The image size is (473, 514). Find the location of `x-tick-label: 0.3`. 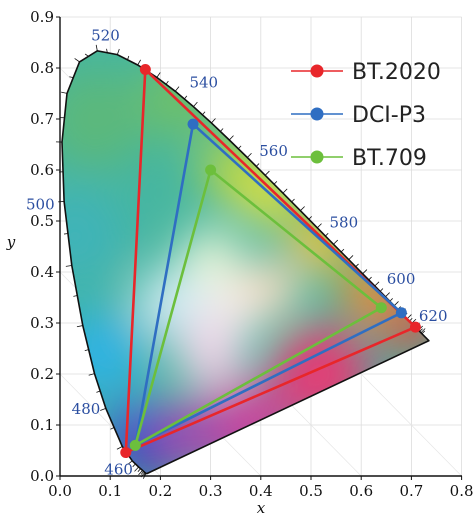

x-tick-label: 0.3 is located at coordinates (211, 491).